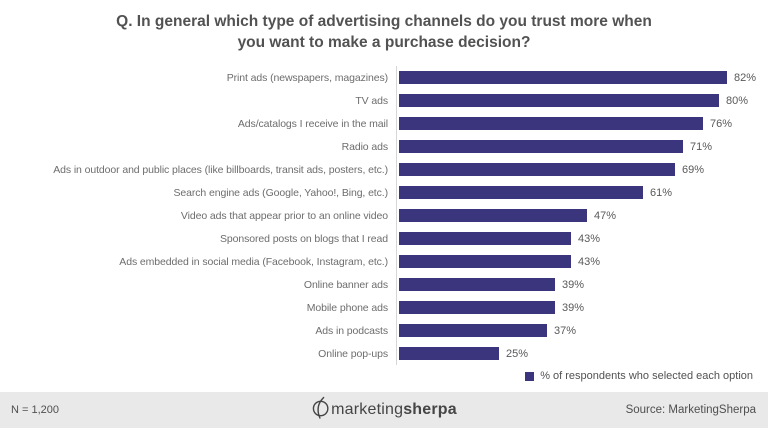 This screenshot has height=428, width=768. I want to click on category-label-text: TV ads, so click(371, 100).